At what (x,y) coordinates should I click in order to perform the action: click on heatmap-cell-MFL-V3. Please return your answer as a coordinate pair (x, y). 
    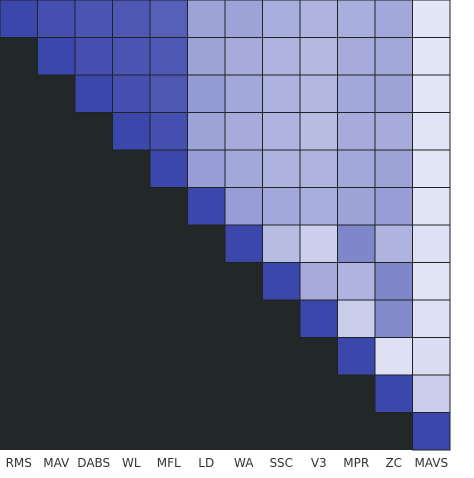
    Looking at the image, I should click on (318, 168).